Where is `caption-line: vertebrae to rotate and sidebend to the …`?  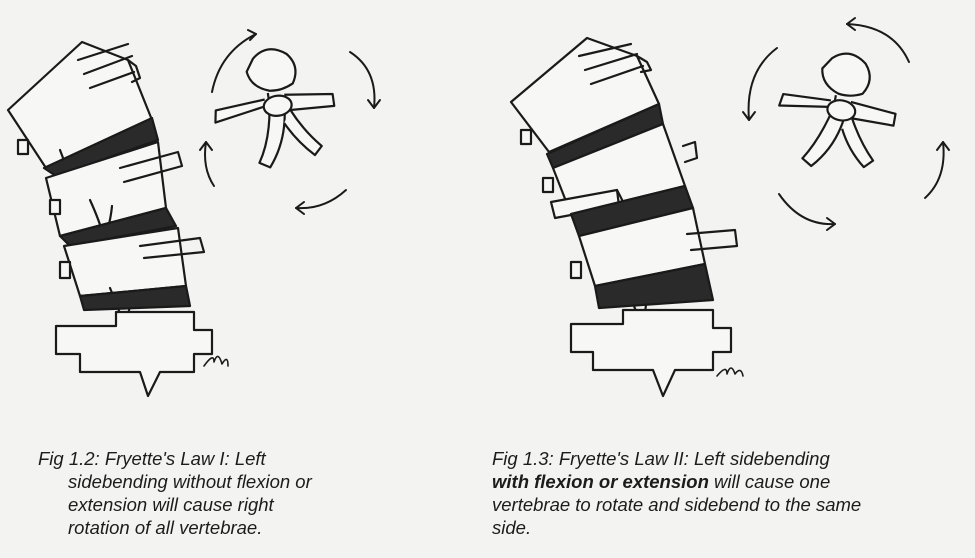 caption-line: vertebrae to rotate and sidebend to the … is located at coordinates (677, 504).